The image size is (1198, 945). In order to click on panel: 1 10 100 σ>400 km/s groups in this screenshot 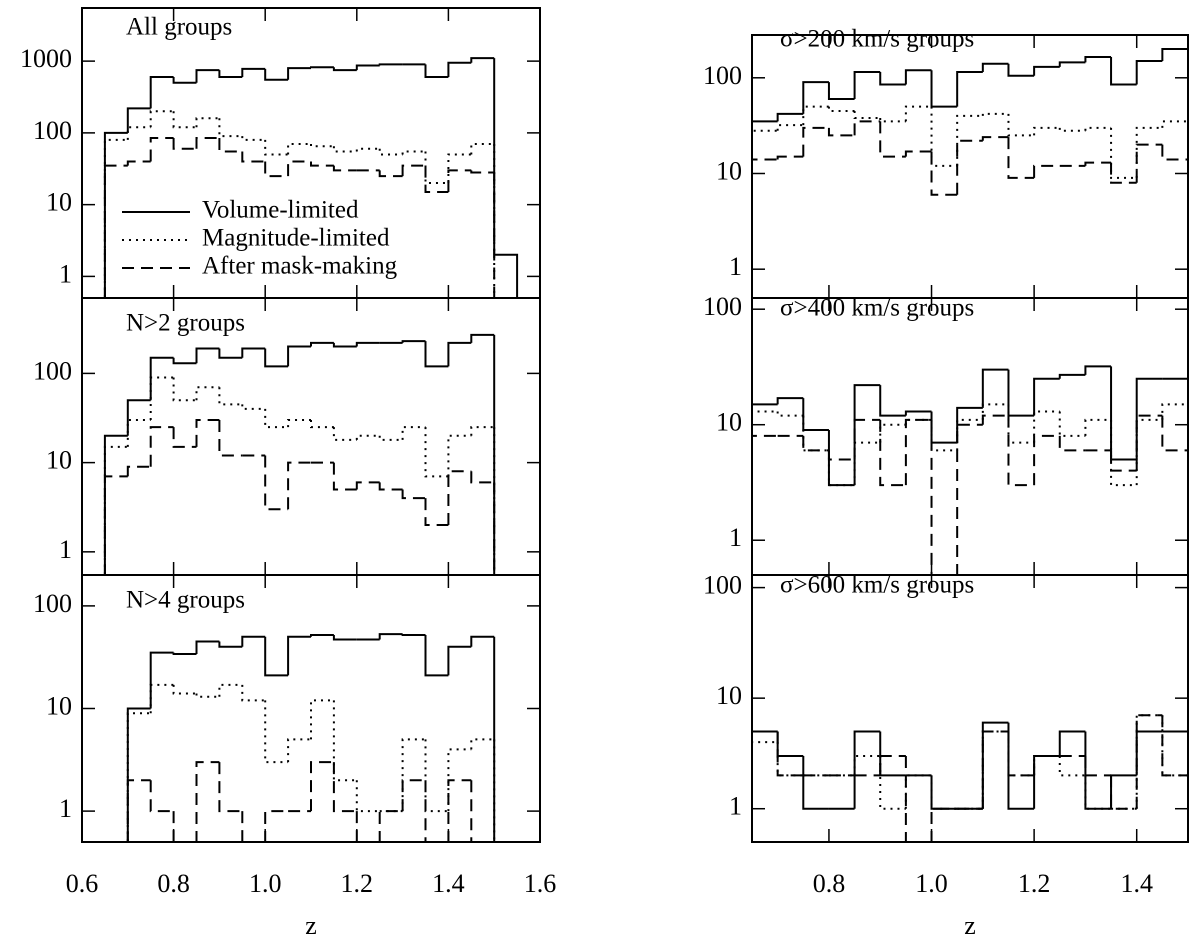, I will do `click(946, 434)`.